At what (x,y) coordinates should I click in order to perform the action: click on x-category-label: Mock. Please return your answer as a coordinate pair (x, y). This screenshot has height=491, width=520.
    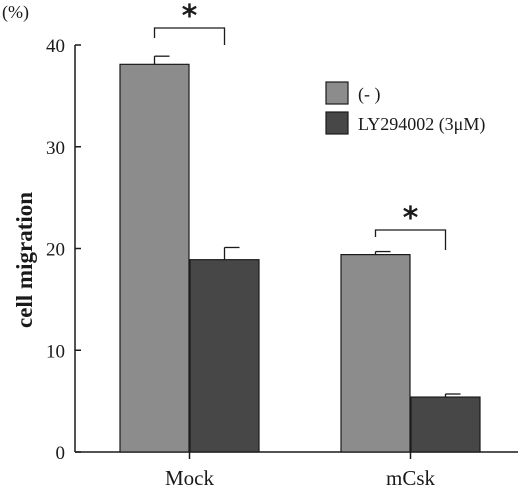
    Looking at the image, I should click on (189, 478).